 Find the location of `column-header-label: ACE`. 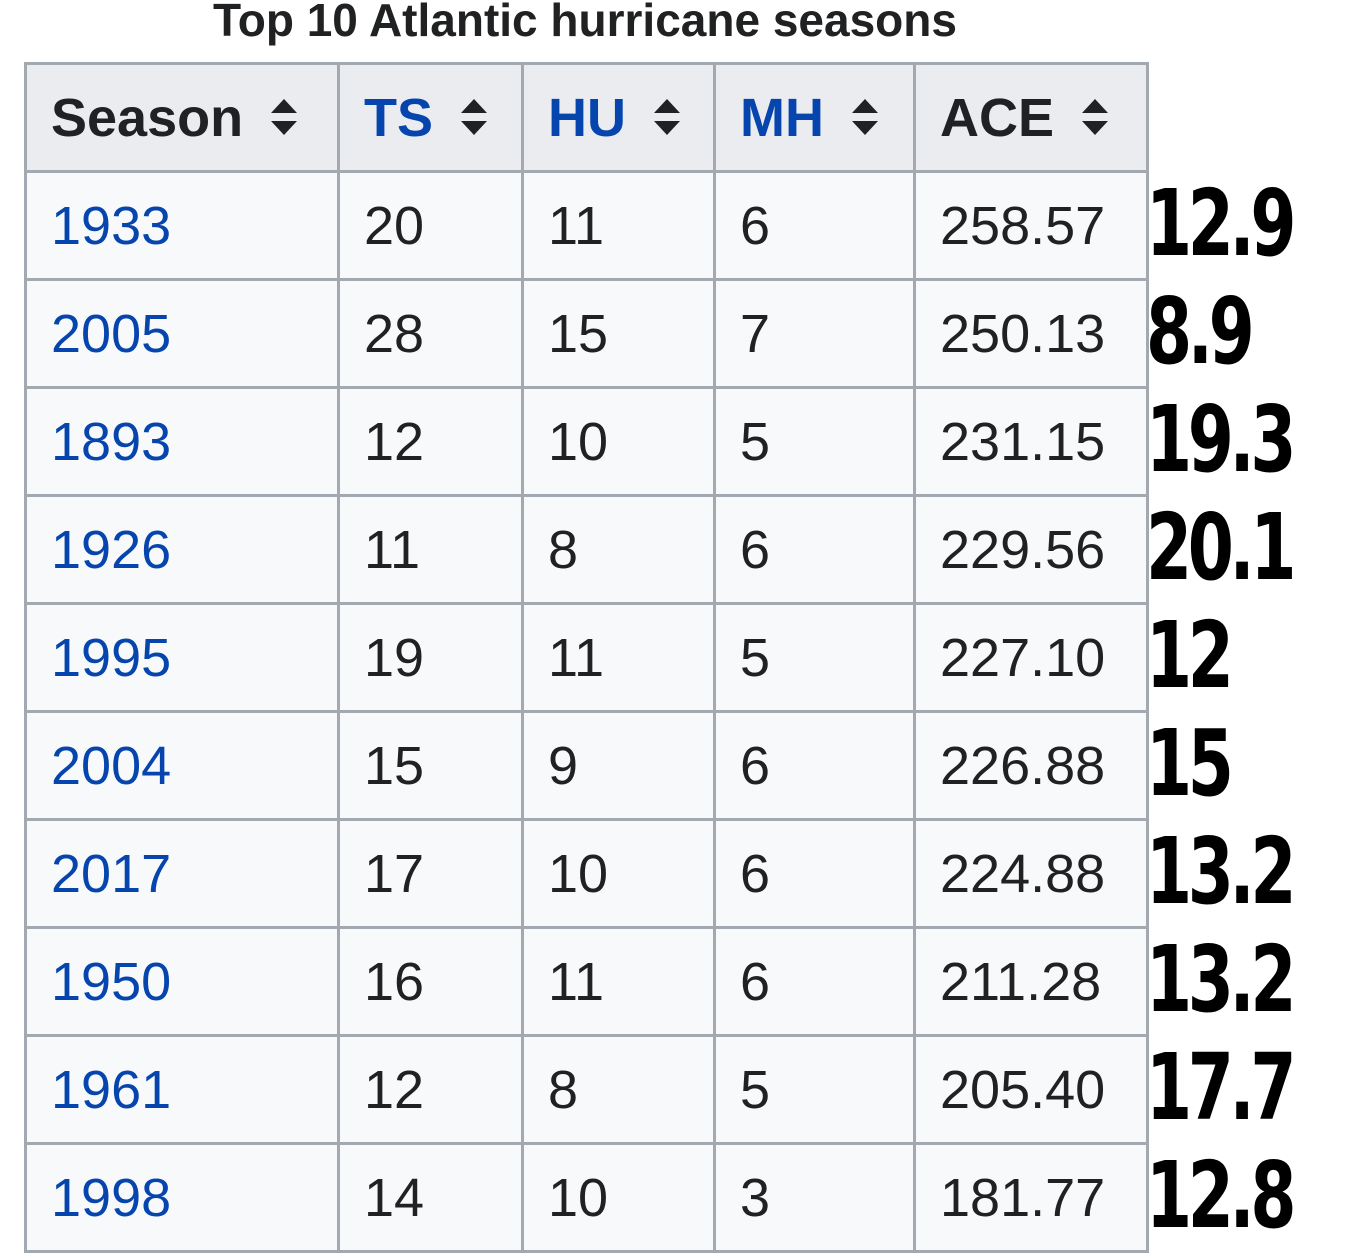

column-header-label: ACE is located at coordinates (997, 117).